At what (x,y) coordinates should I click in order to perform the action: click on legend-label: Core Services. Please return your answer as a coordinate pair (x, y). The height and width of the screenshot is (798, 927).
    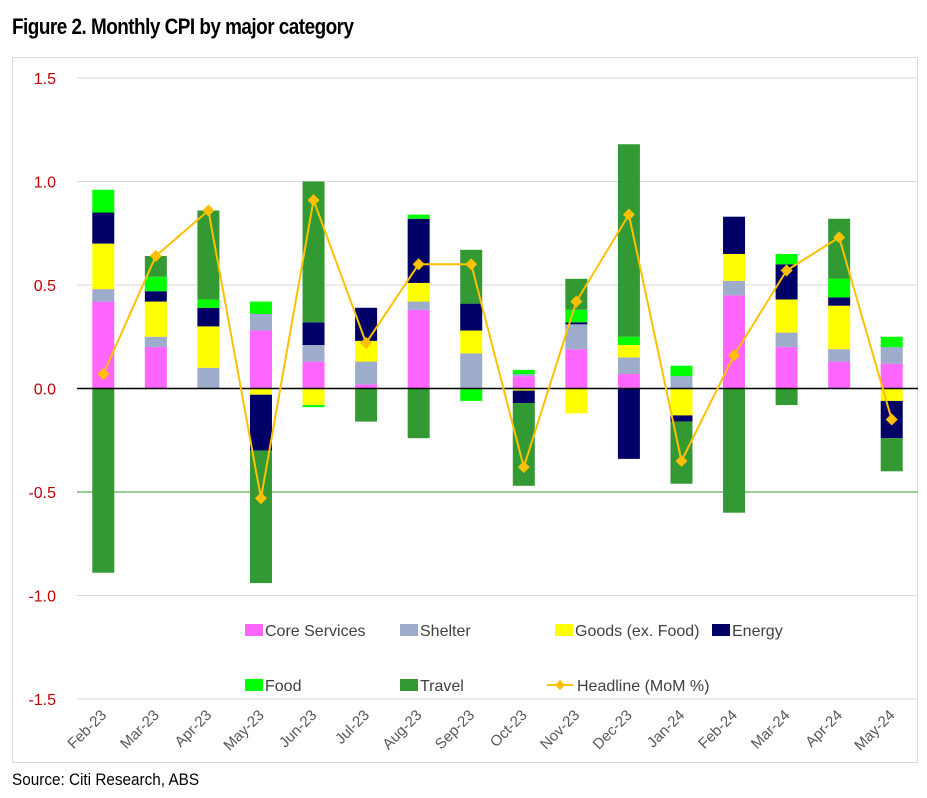
    Looking at the image, I should click on (315, 631).